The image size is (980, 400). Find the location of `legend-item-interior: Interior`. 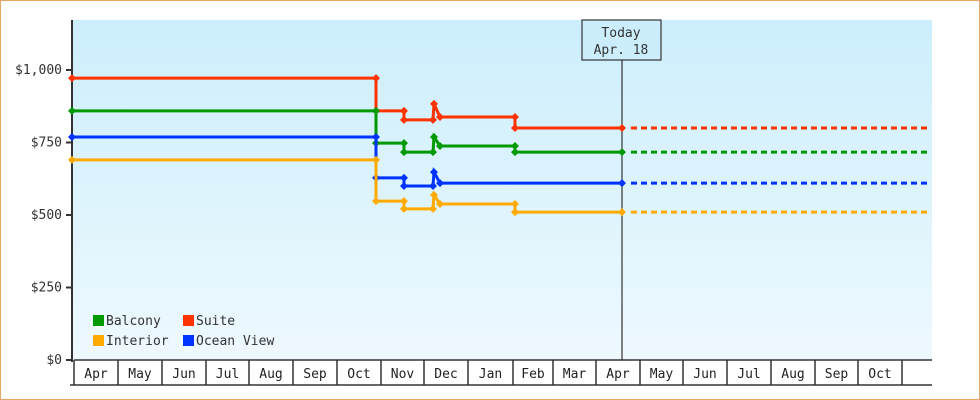

legend-item-interior: Interior is located at coordinates (131, 341).